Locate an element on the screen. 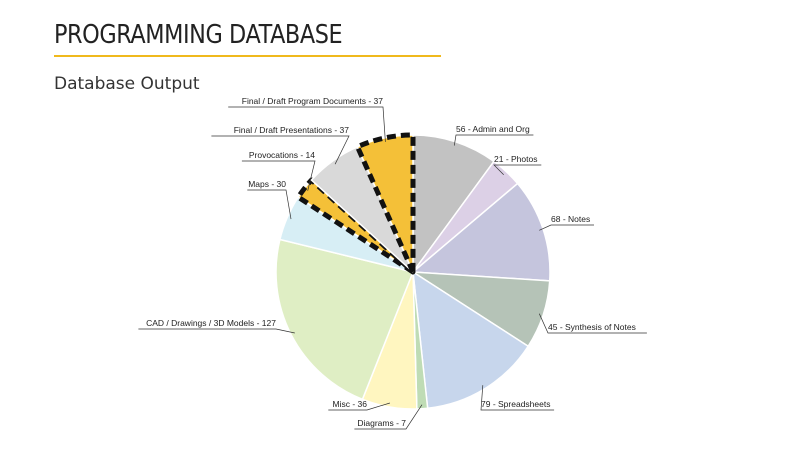 The height and width of the screenshot is (476, 785). slice-label-6: Diagrams - 7 is located at coordinates (381, 423).